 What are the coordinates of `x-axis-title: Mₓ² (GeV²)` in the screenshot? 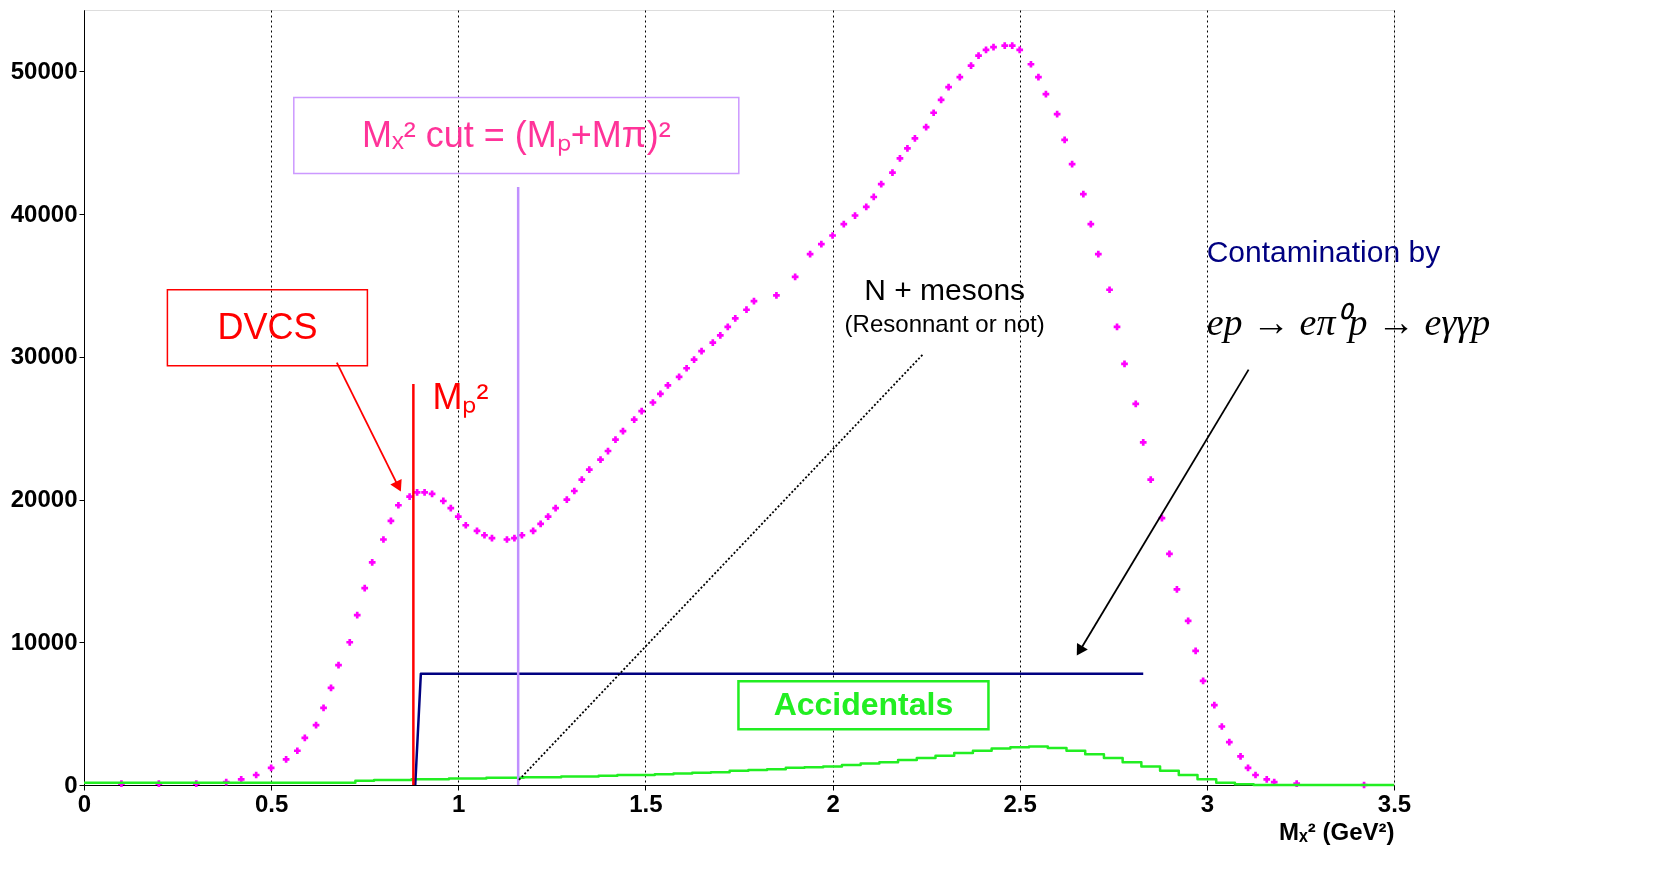 It's located at (1337, 831).